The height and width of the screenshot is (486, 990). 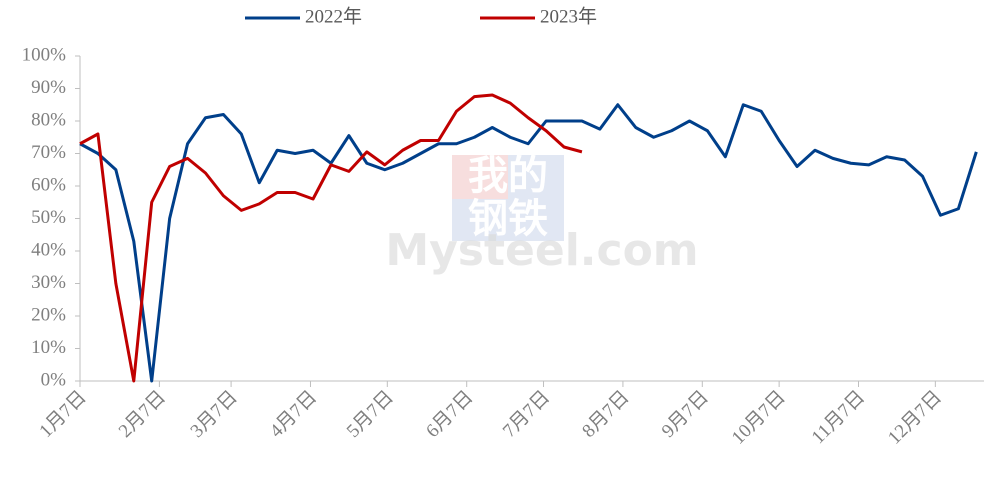 What do you see at coordinates (214, 414) in the screenshot?
I see `x-tick-label: 3月7日` at bounding box center [214, 414].